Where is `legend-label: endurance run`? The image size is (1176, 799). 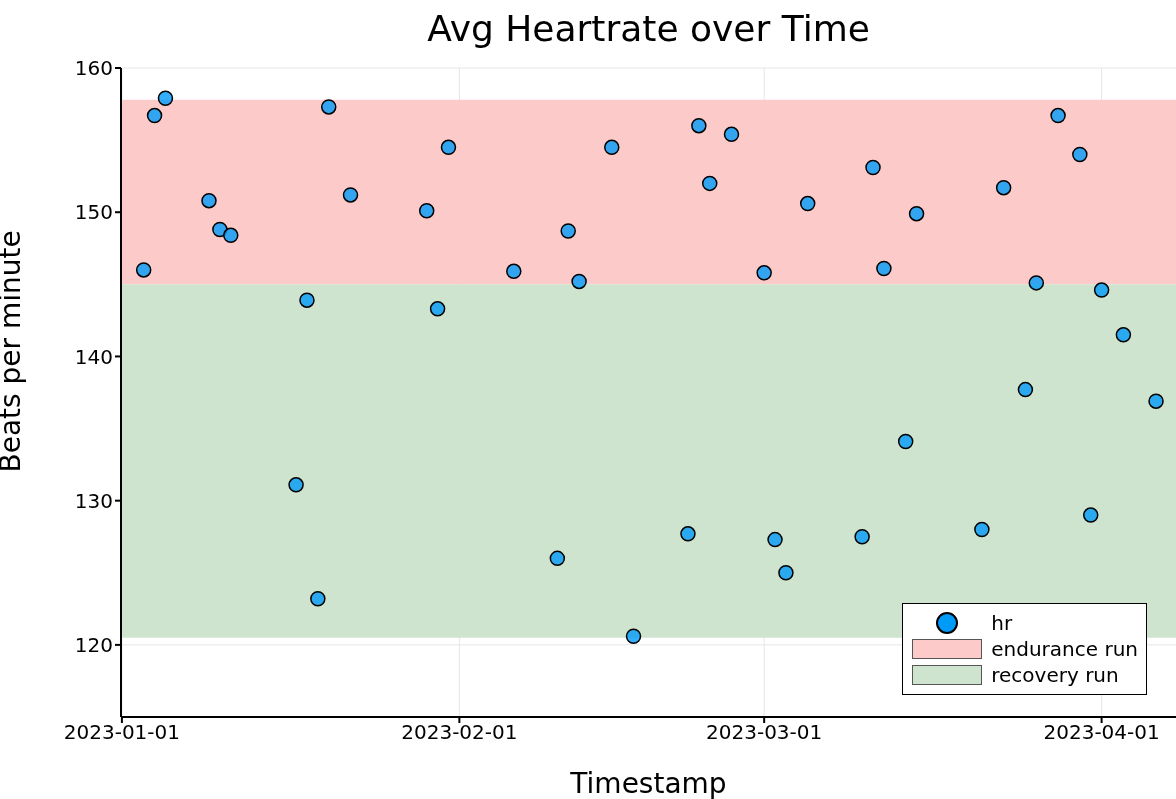
legend-label: endurance run is located at coordinates (1064, 649).